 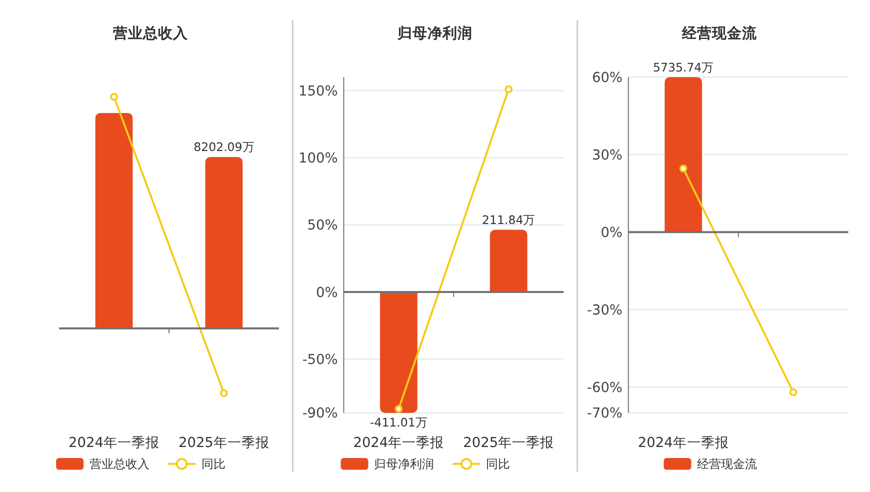 What do you see at coordinates (399, 423) in the screenshot?
I see `data-label: -411.01万` at bounding box center [399, 423].